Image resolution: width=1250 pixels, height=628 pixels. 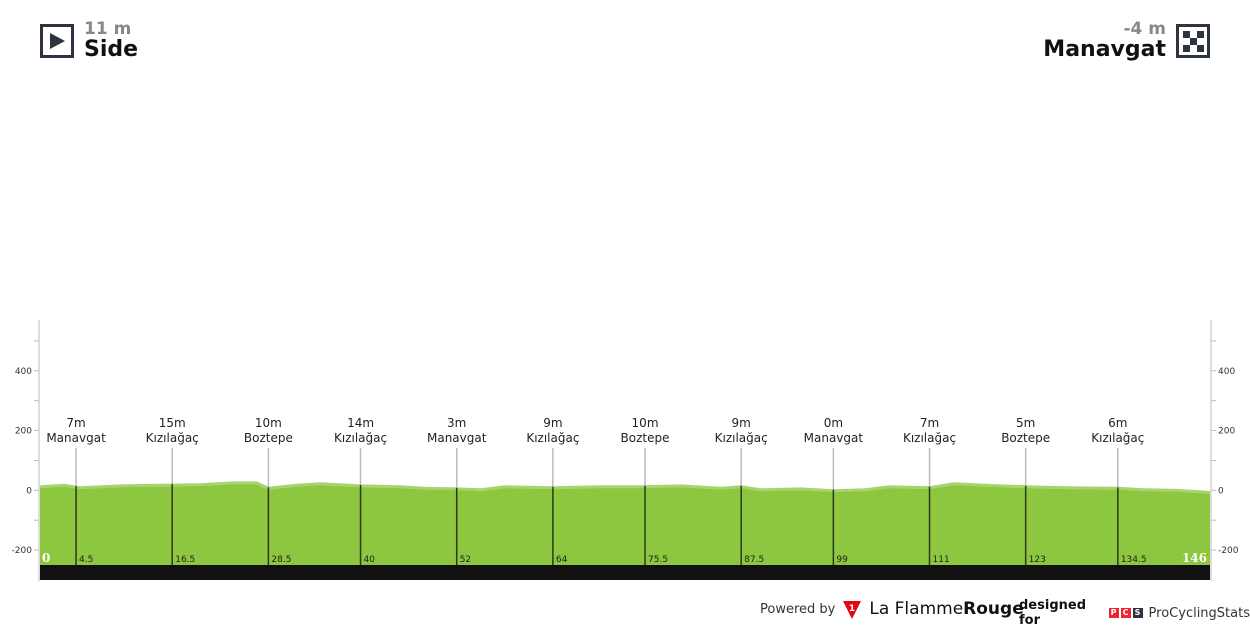 I want to click on waypoint-altitude: 5m, so click(x=1025, y=423).